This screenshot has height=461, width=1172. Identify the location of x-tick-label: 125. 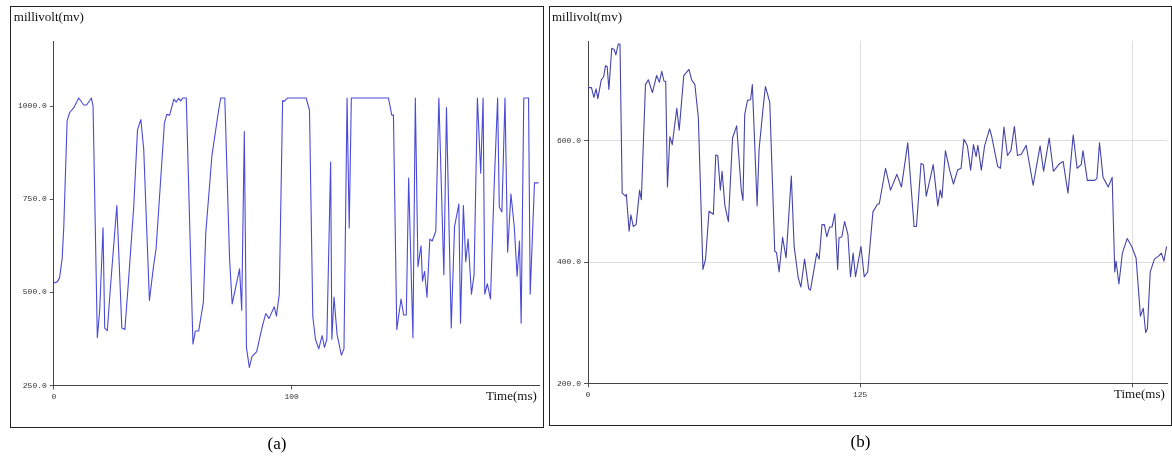
(860, 395).